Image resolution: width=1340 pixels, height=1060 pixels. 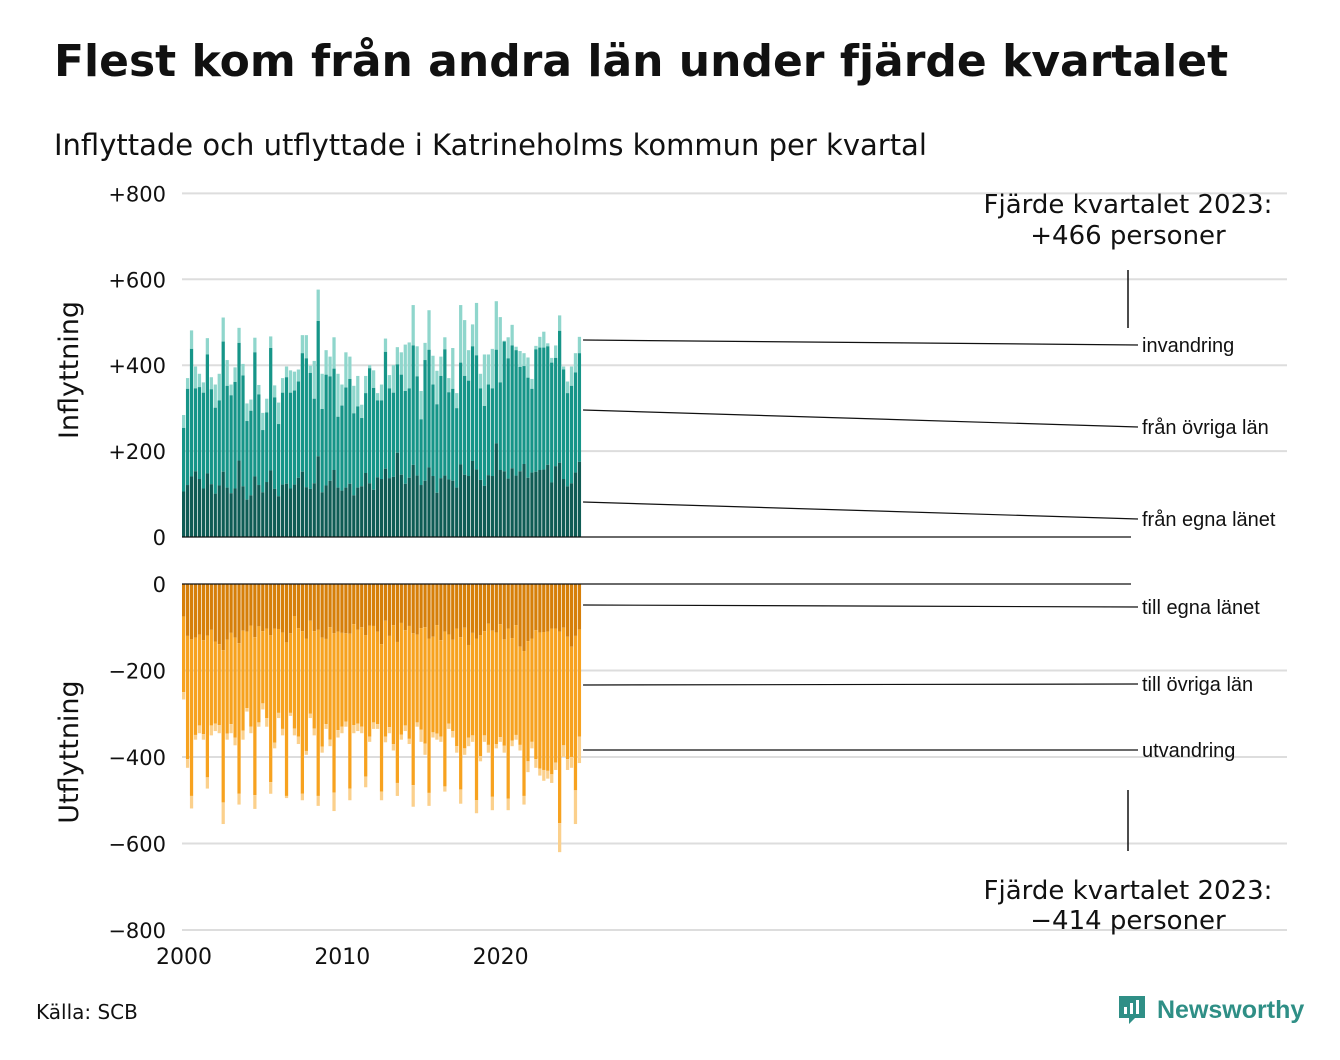 What do you see at coordinates (1128, 236) in the screenshot?
I see `annotation-top-line2: +466 personer` at bounding box center [1128, 236].